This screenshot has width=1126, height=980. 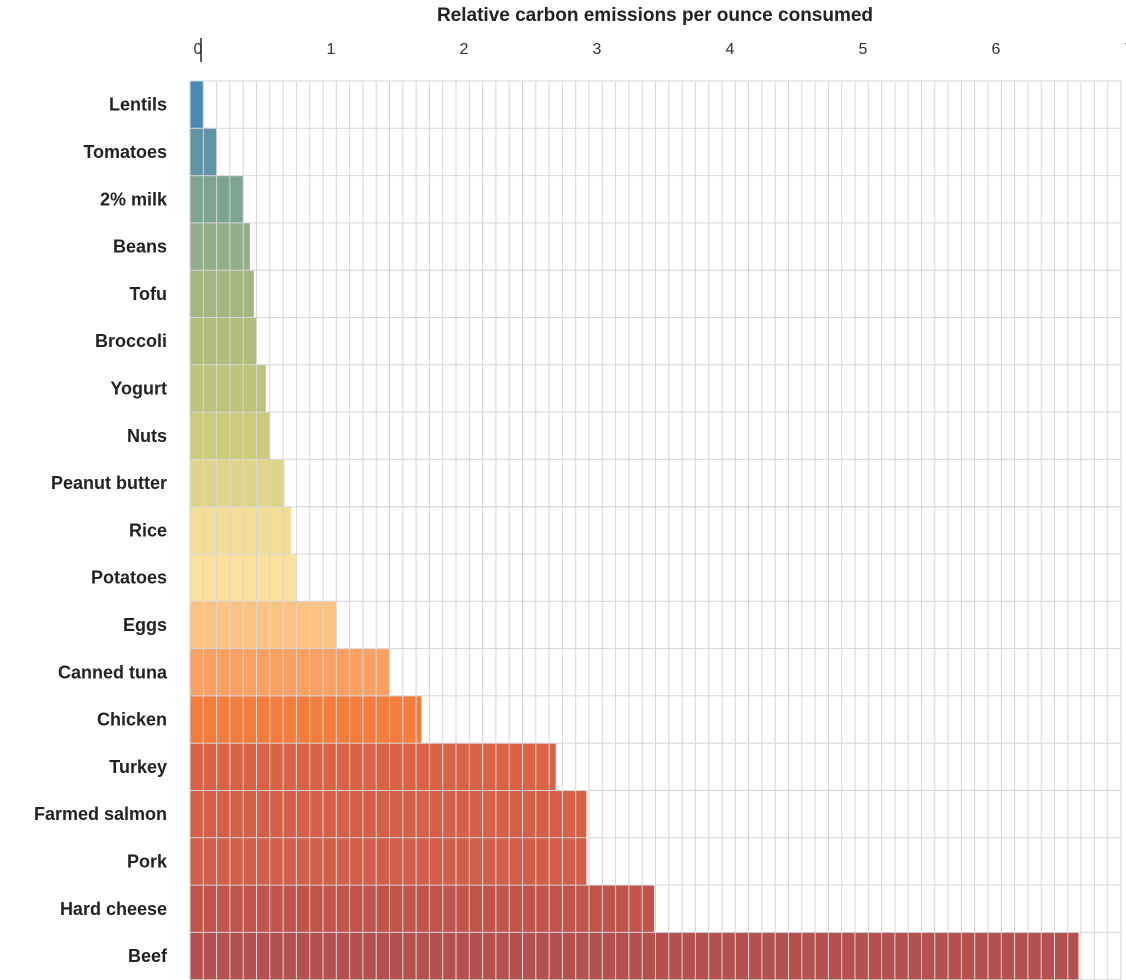 I want to click on x-tick-label: 4, so click(x=730, y=49).